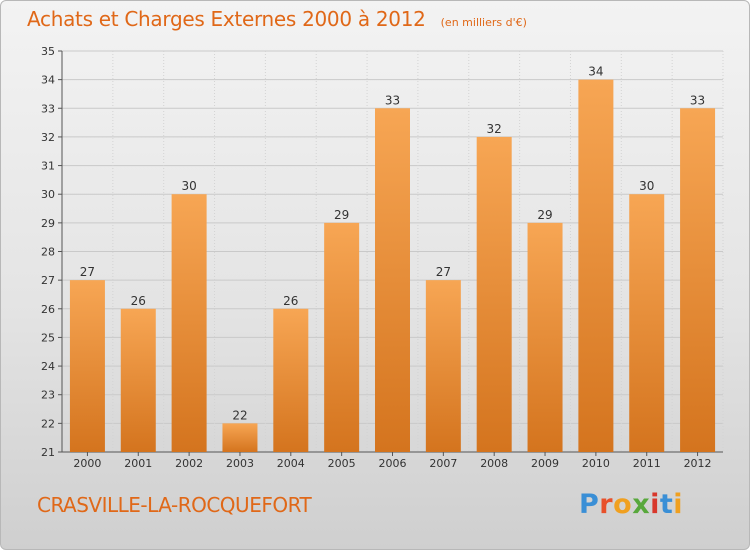  Describe the element at coordinates (596, 266) in the screenshot. I see `bar-2010` at that location.